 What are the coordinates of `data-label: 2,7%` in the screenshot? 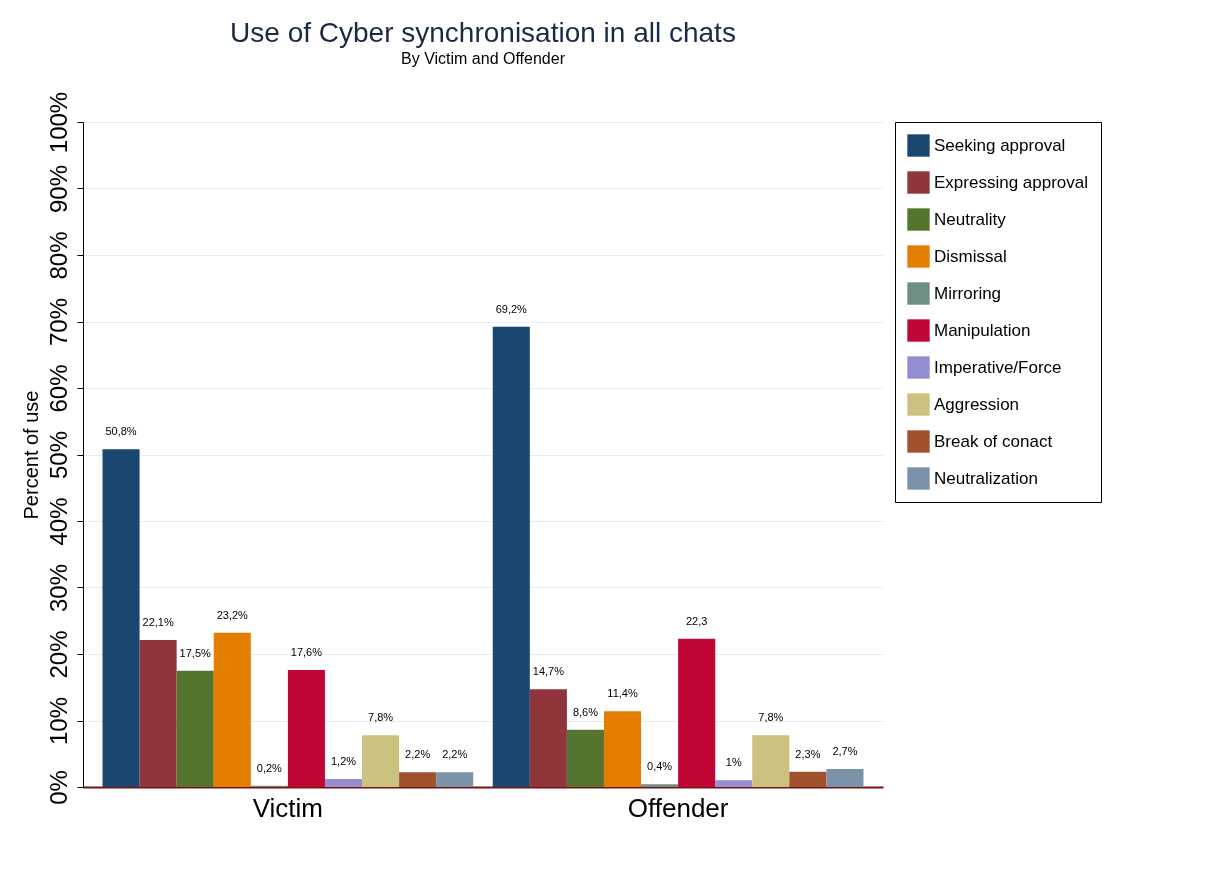 It's located at (845, 751).